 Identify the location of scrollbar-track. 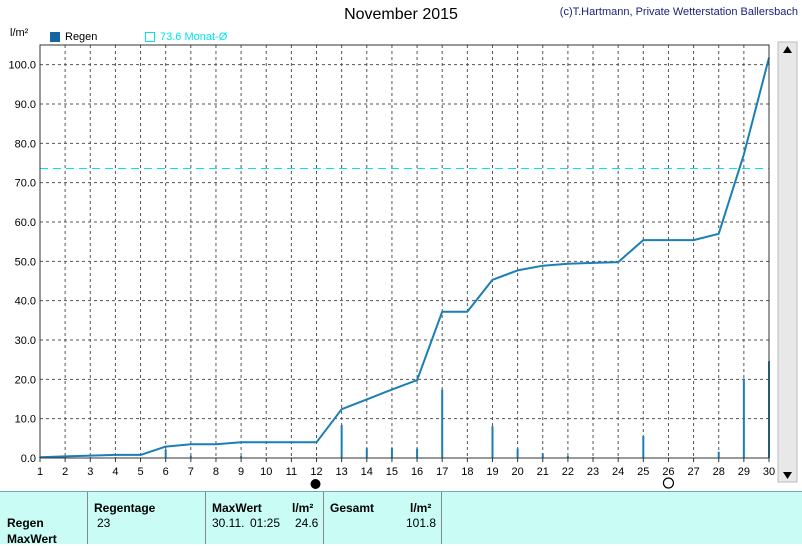
(787, 262).